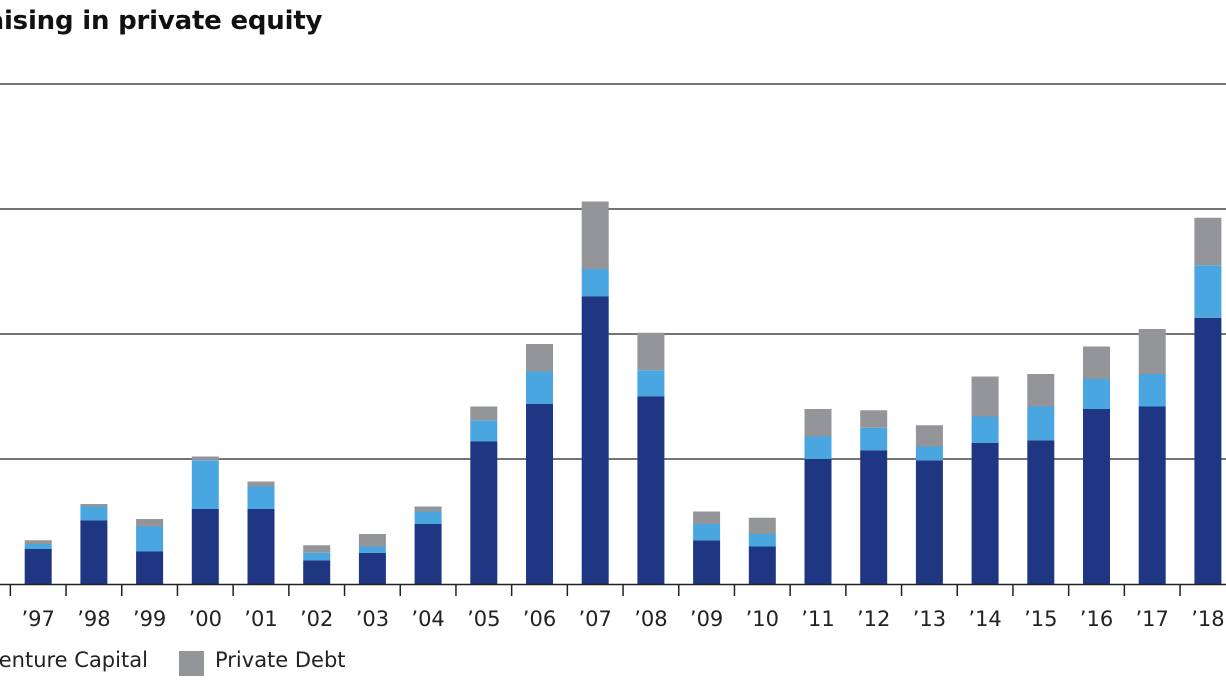 This screenshot has height=690, width=1226. What do you see at coordinates (93, 619) in the screenshot?
I see `x-tick-label: ’98` at bounding box center [93, 619].